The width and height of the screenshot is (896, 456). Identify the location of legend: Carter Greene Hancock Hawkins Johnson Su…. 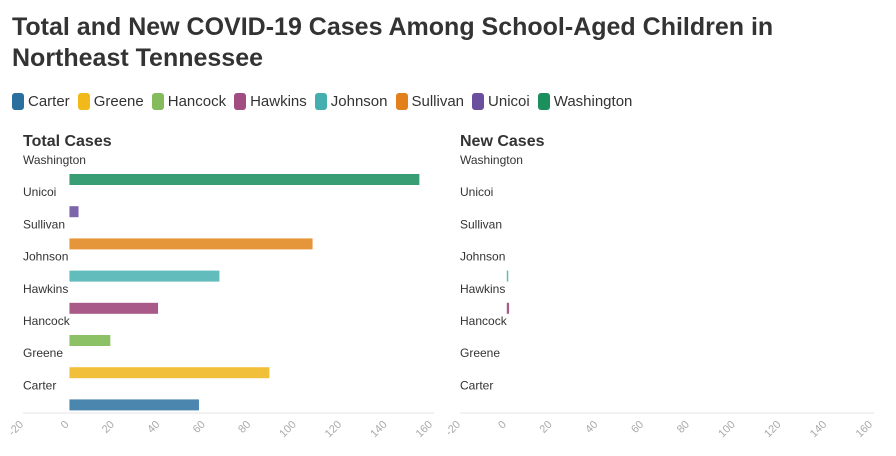
(326, 101).